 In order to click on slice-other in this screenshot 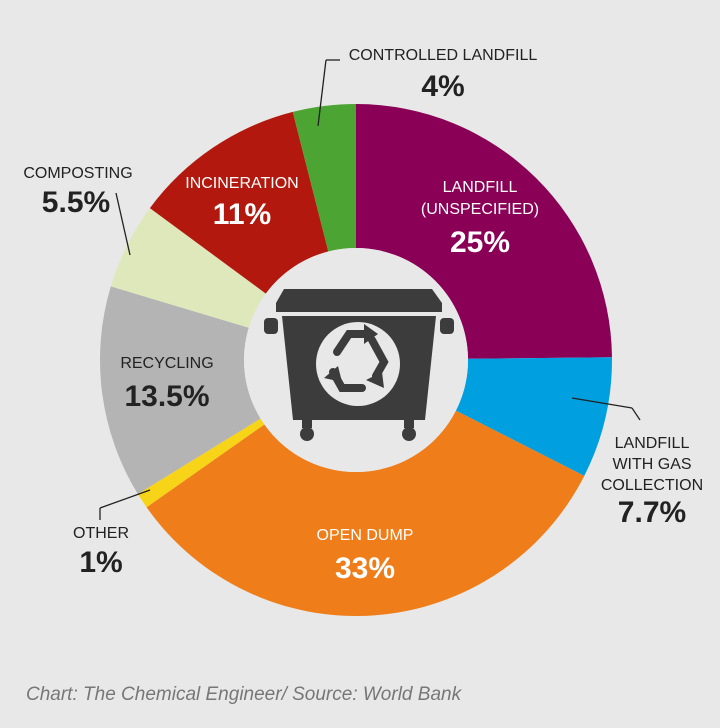, I will do `click(201, 463)`.